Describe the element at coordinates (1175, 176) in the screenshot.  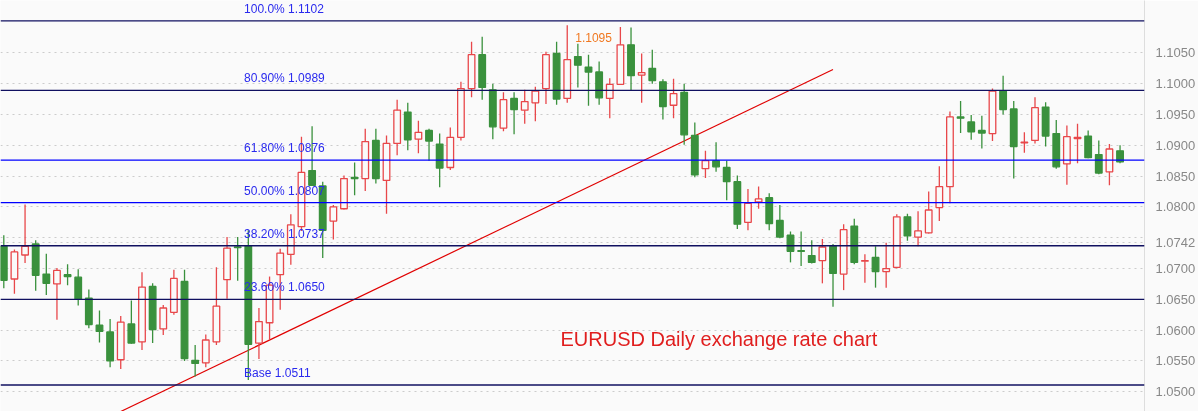
I see `y-tick-label: 1.0850` at that location.